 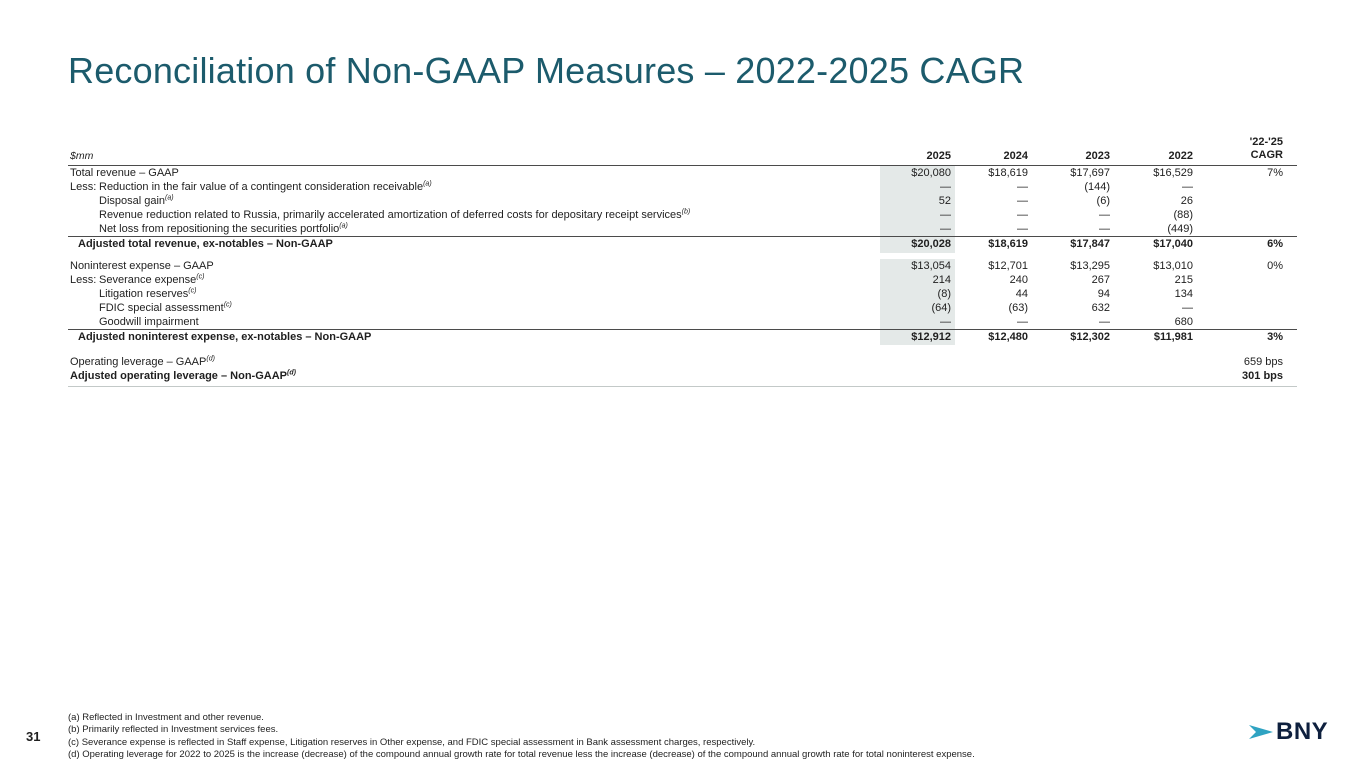 I want to click on row-label: Goodwill impairment, so click(x=474, y=322).